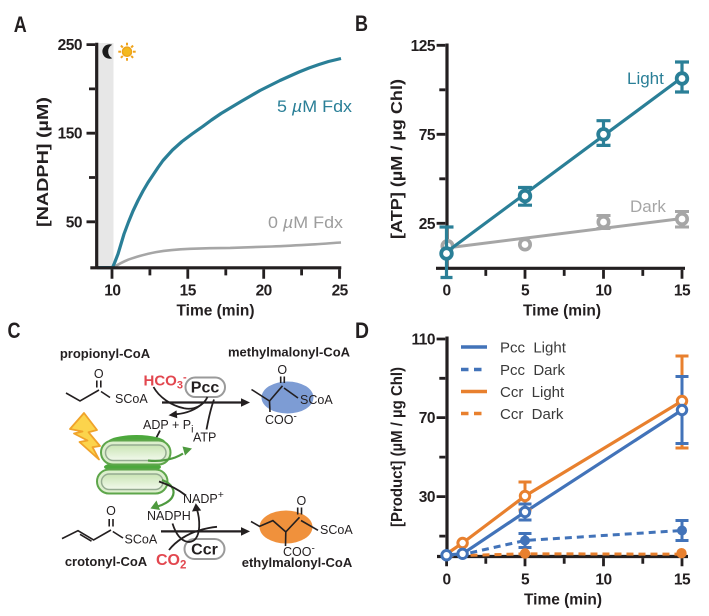 Image resolution: width=709 pixels, height=616 pixels. Describe the element at coordinates (532, 414) in the screenshot. I see `svg-text: Ccr Dark` at that location.